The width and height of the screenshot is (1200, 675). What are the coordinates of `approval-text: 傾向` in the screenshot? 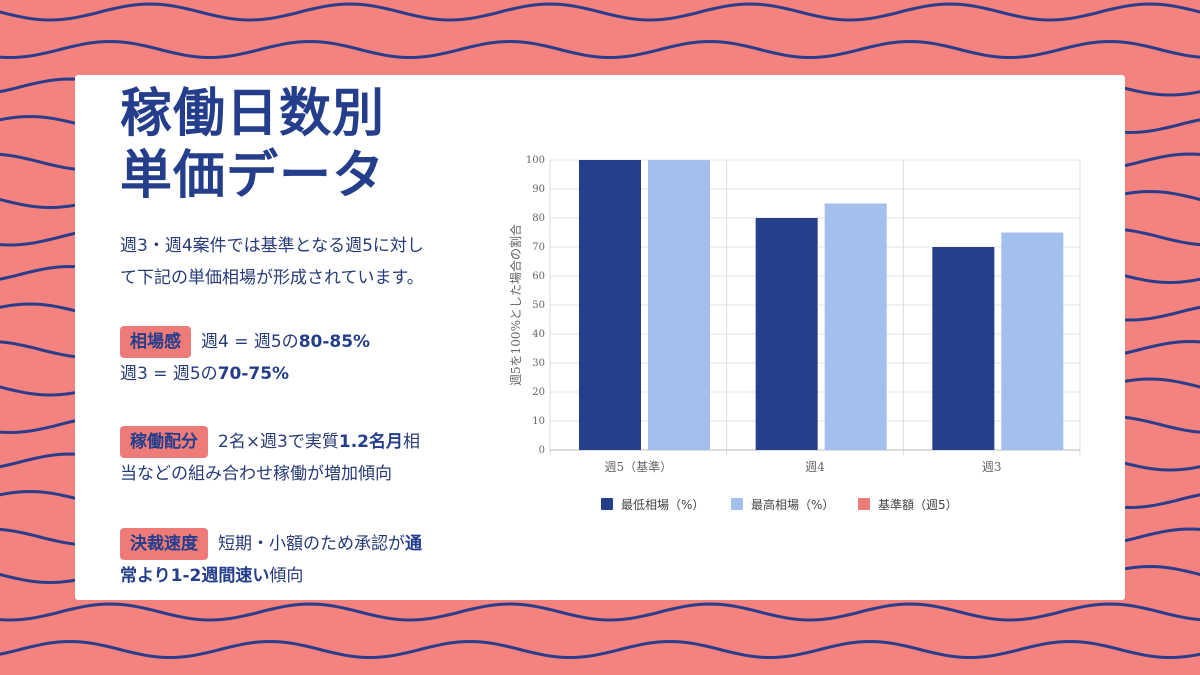 It's located at (286, 576).